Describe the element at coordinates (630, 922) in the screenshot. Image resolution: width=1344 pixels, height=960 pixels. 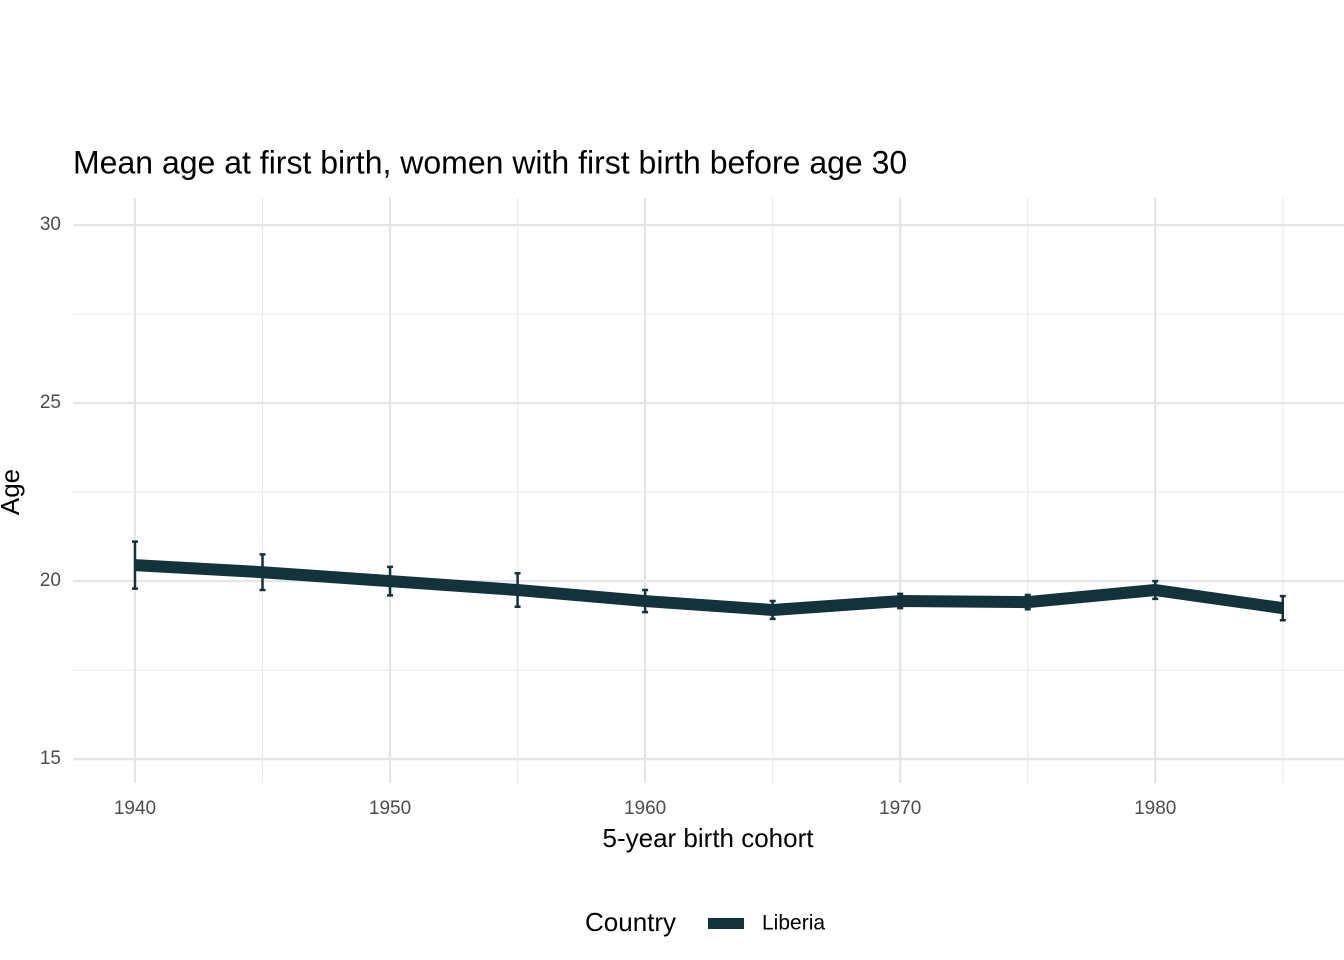
I see `legend-title: Country` at that location.